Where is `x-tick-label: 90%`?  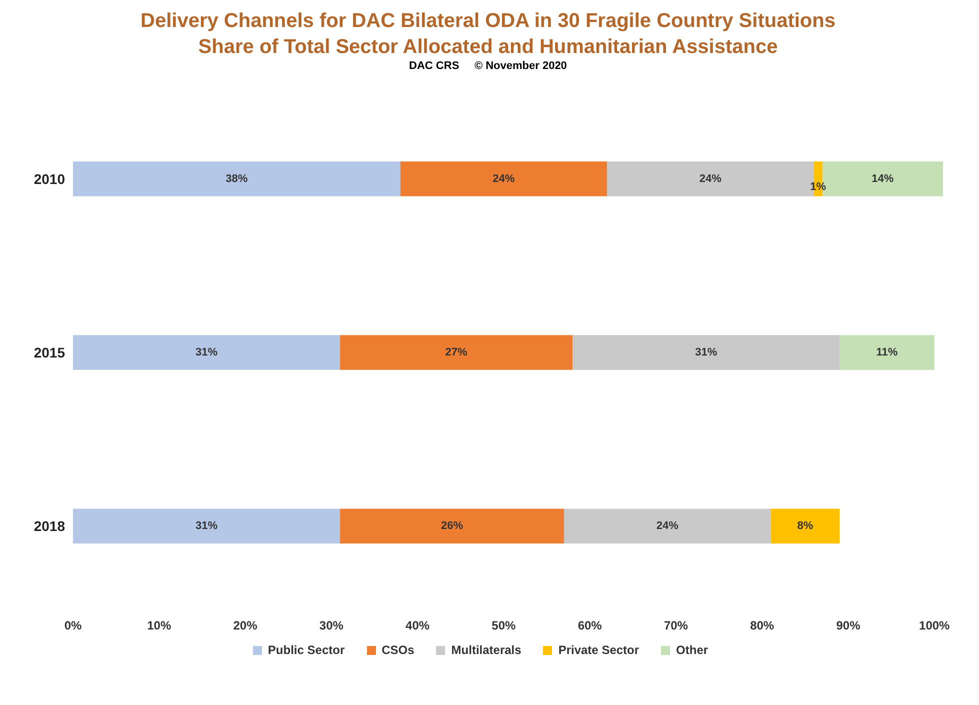
x-tick-label: 90% is located at coordinates (848, 625).